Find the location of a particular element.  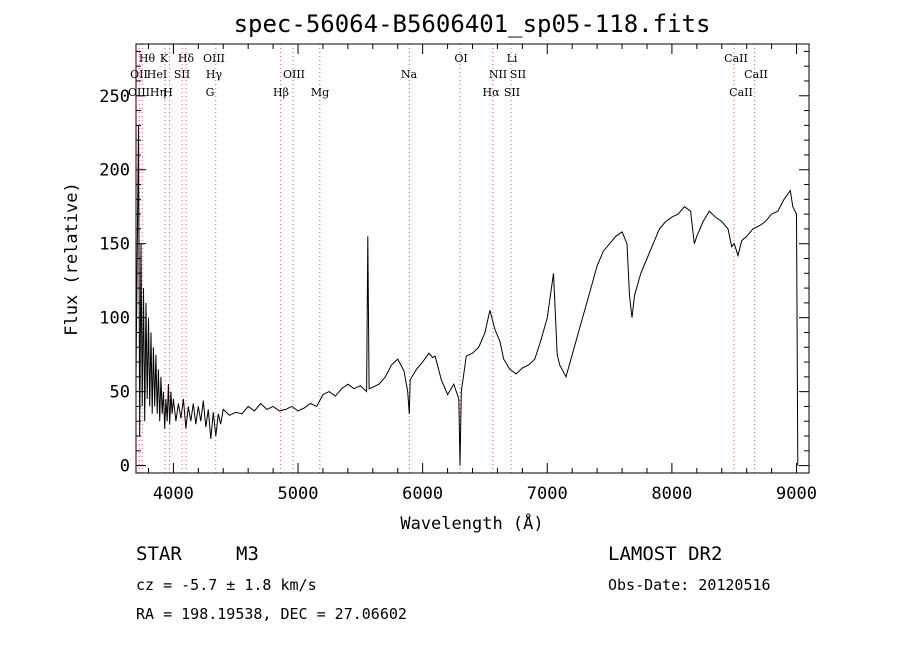

object-class: STAR is located at coordinates (159, 554).